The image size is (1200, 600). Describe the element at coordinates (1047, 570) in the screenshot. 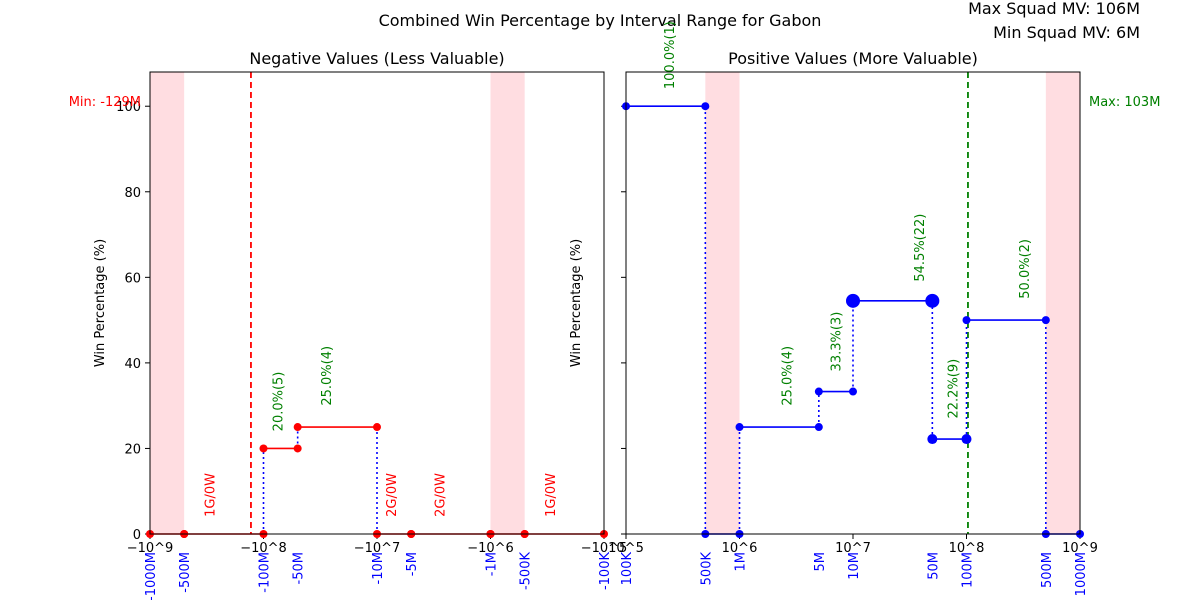

I see `bin-label: 500M` at that location.